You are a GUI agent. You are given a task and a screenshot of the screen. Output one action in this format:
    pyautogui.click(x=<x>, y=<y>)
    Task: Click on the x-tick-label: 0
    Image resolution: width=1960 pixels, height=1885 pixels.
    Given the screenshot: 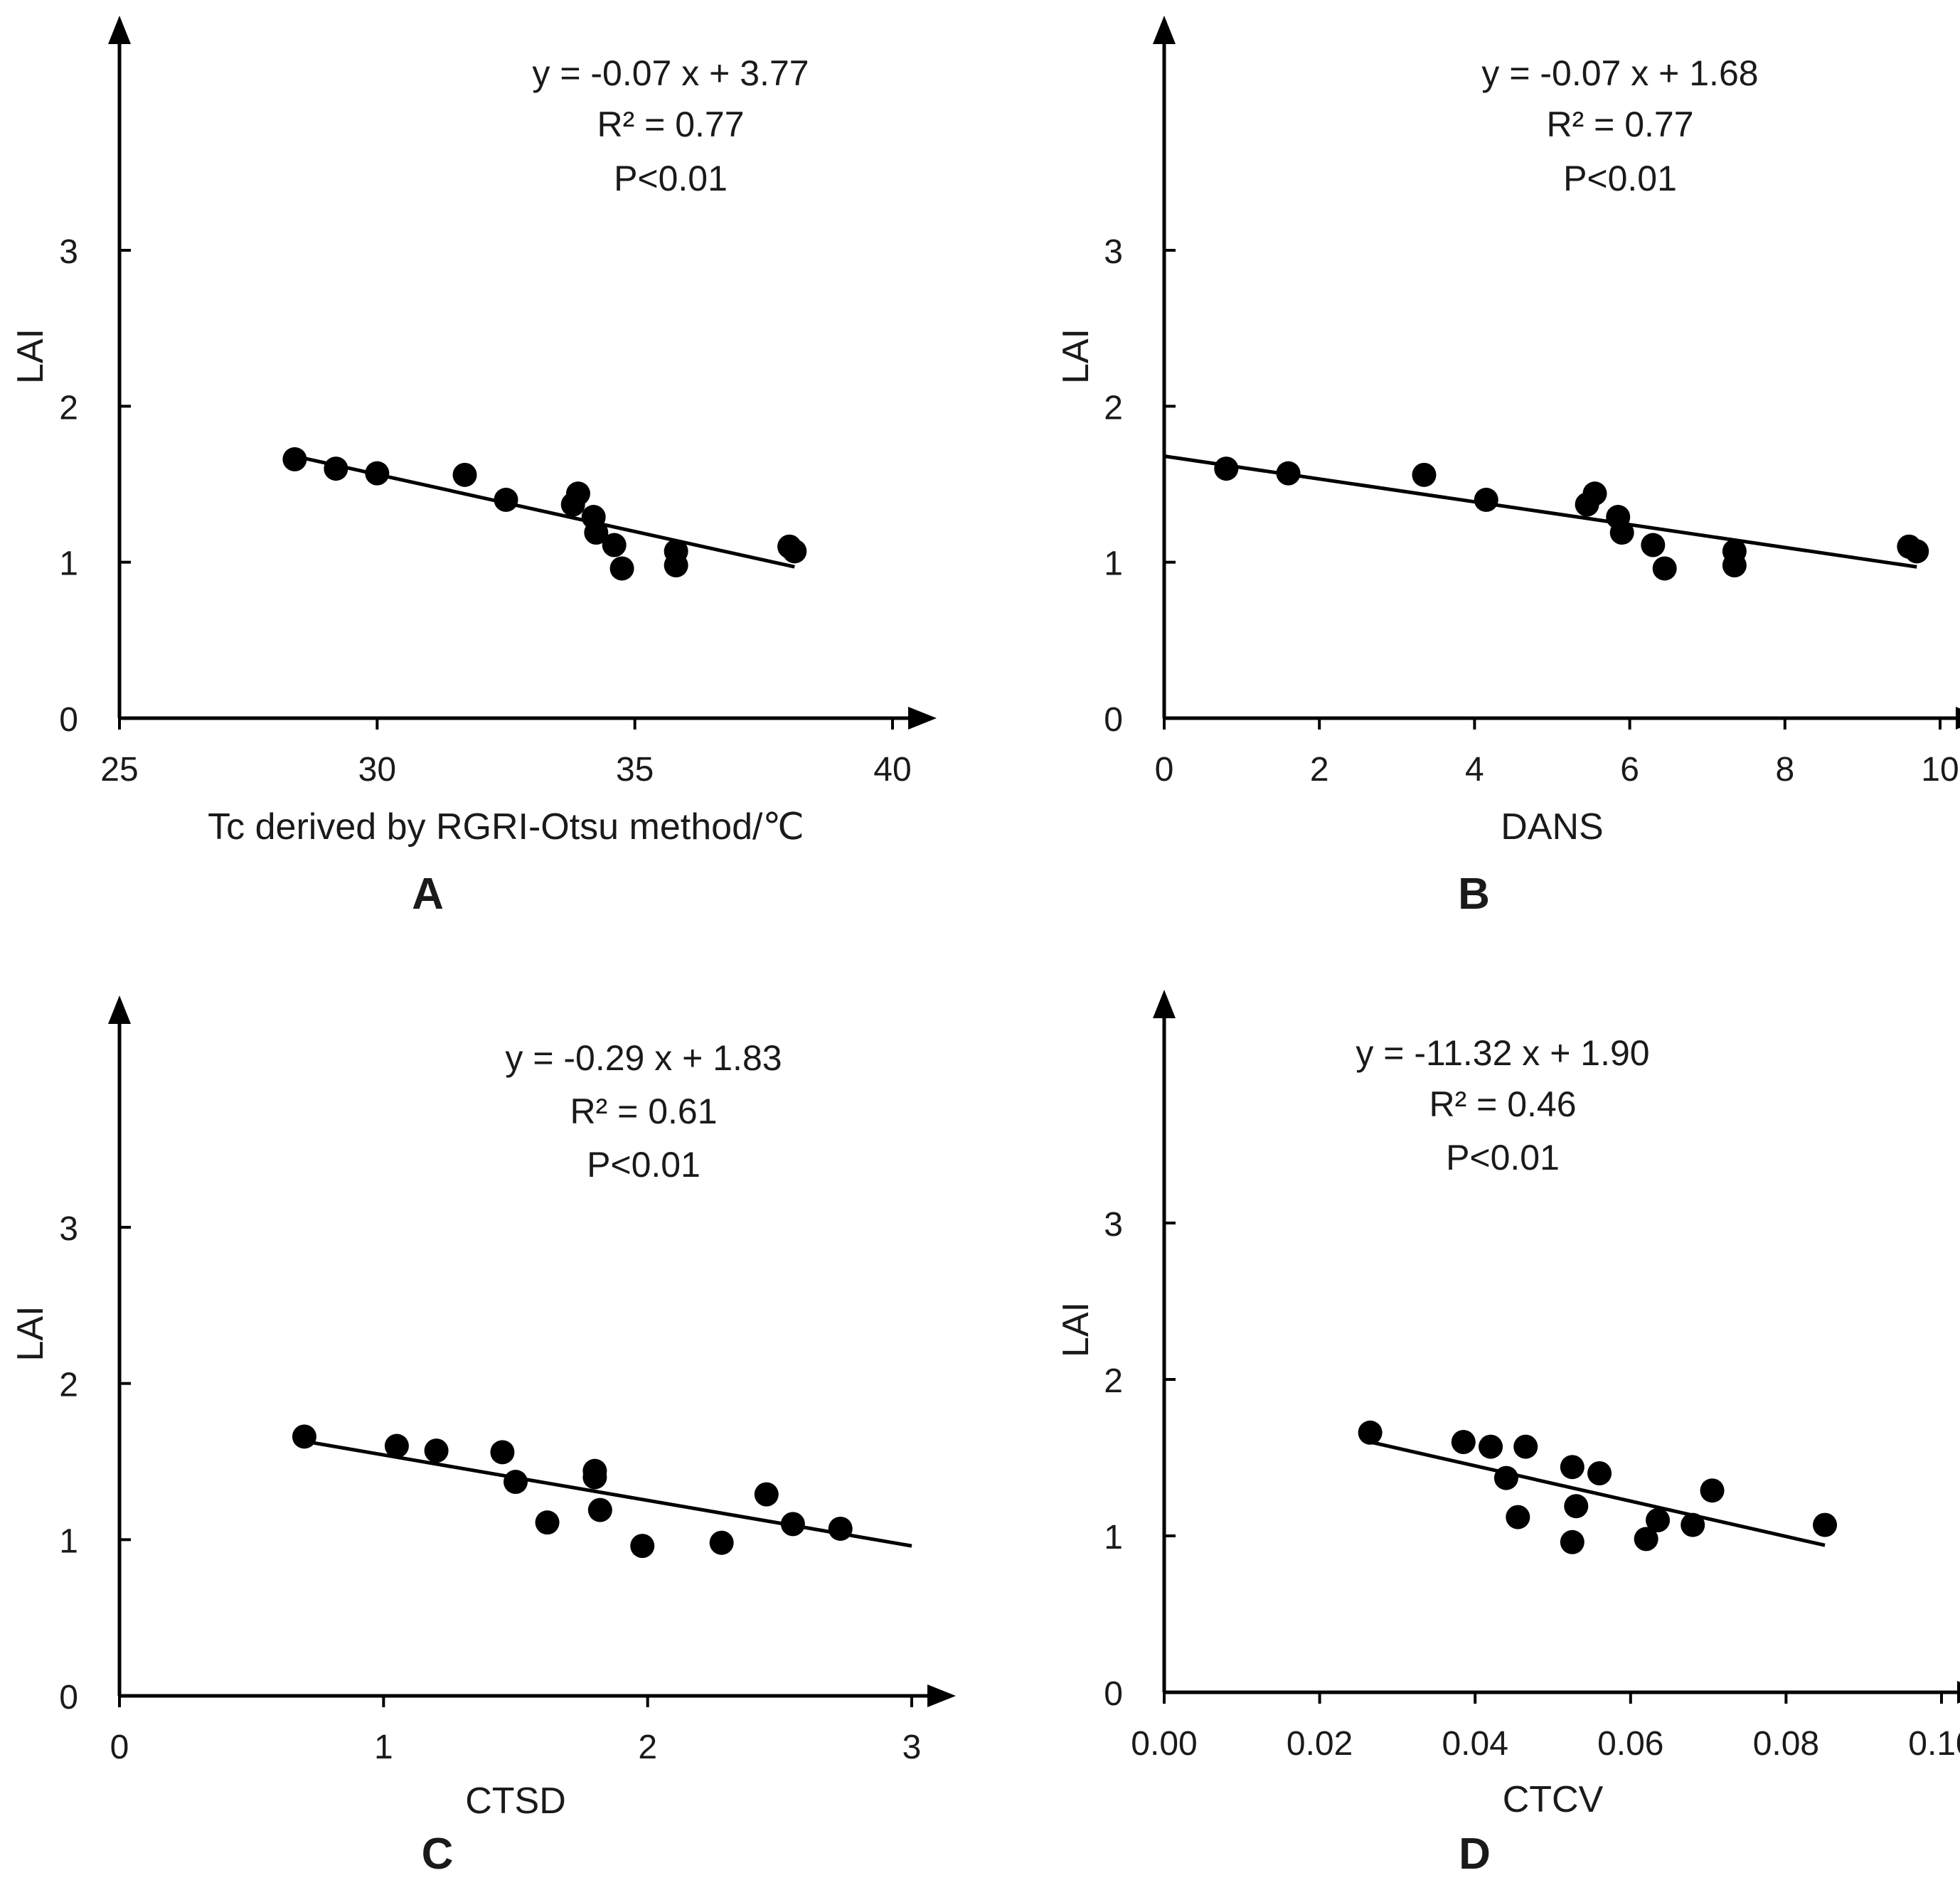 What is the action you would take?
    pyautogui.click(x=1164, y=770)
    